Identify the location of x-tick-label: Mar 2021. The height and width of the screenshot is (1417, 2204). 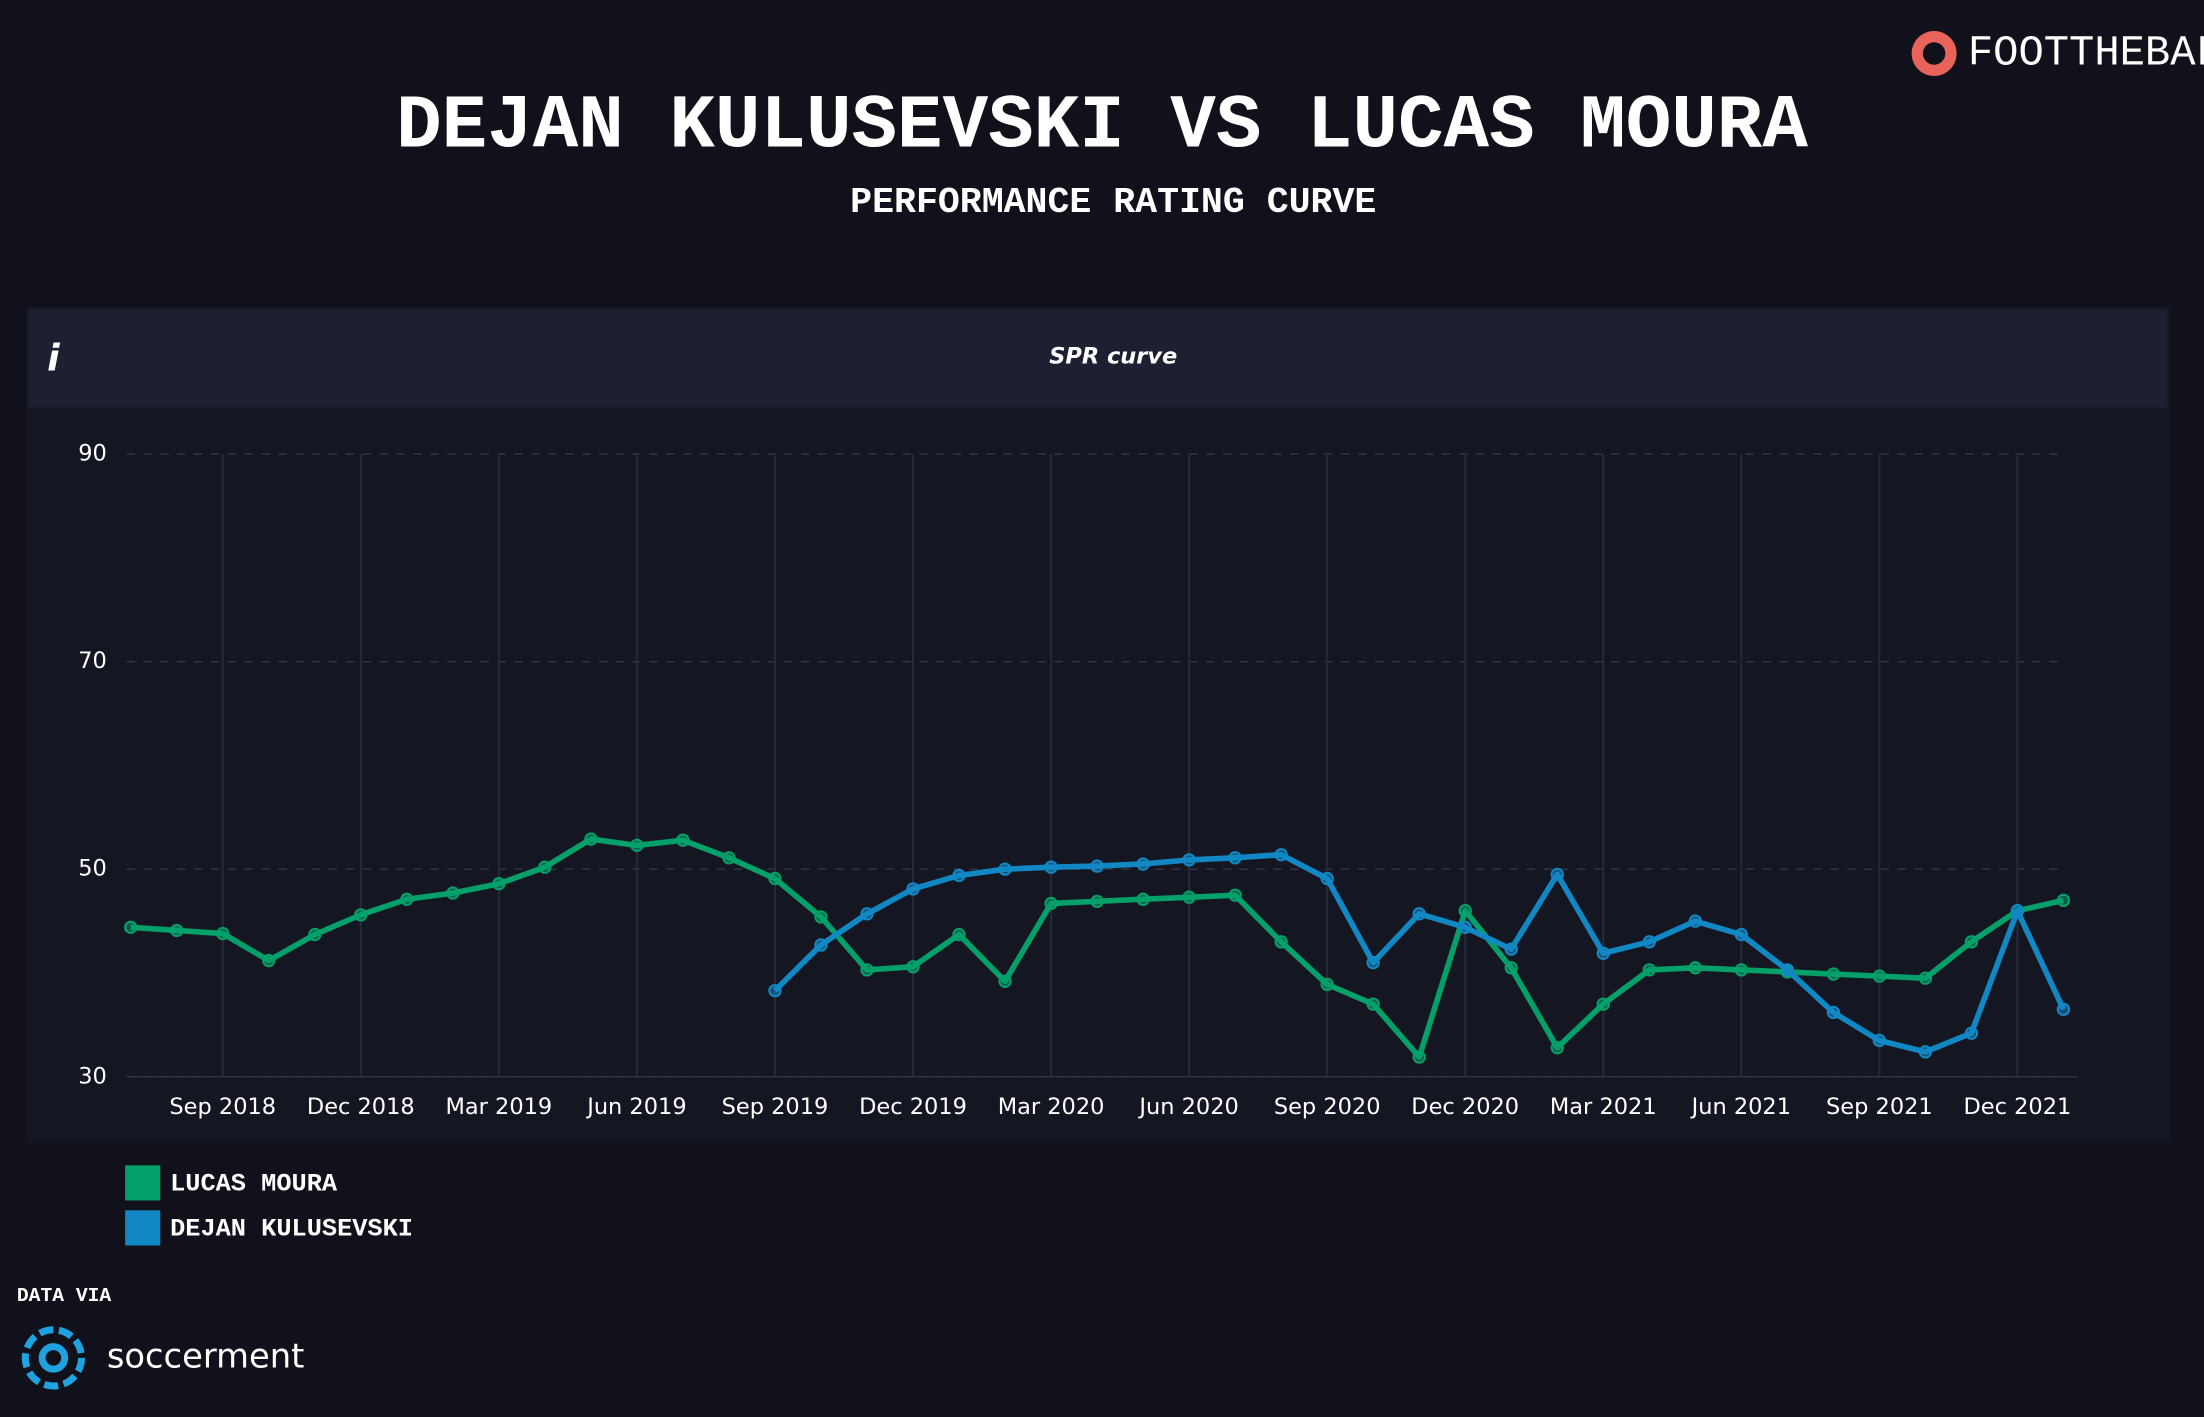
(1603, 1107).